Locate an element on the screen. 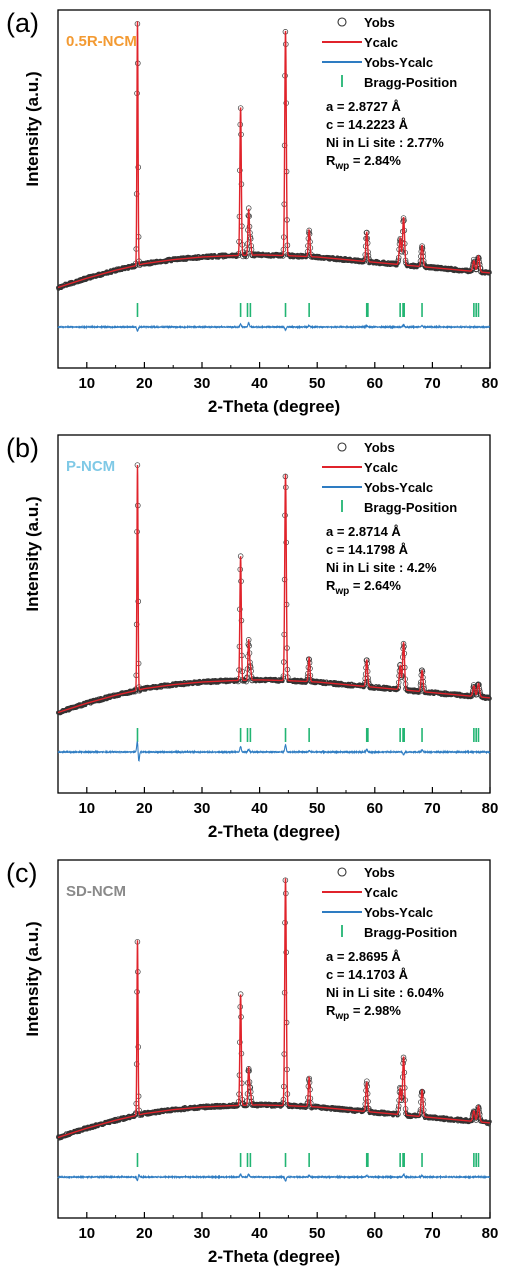 Image resolution: width=505 pixels, height=1287 pixels. param-ni-li: Ni in Li site : 6.04% is located at coordinates (385, 992).